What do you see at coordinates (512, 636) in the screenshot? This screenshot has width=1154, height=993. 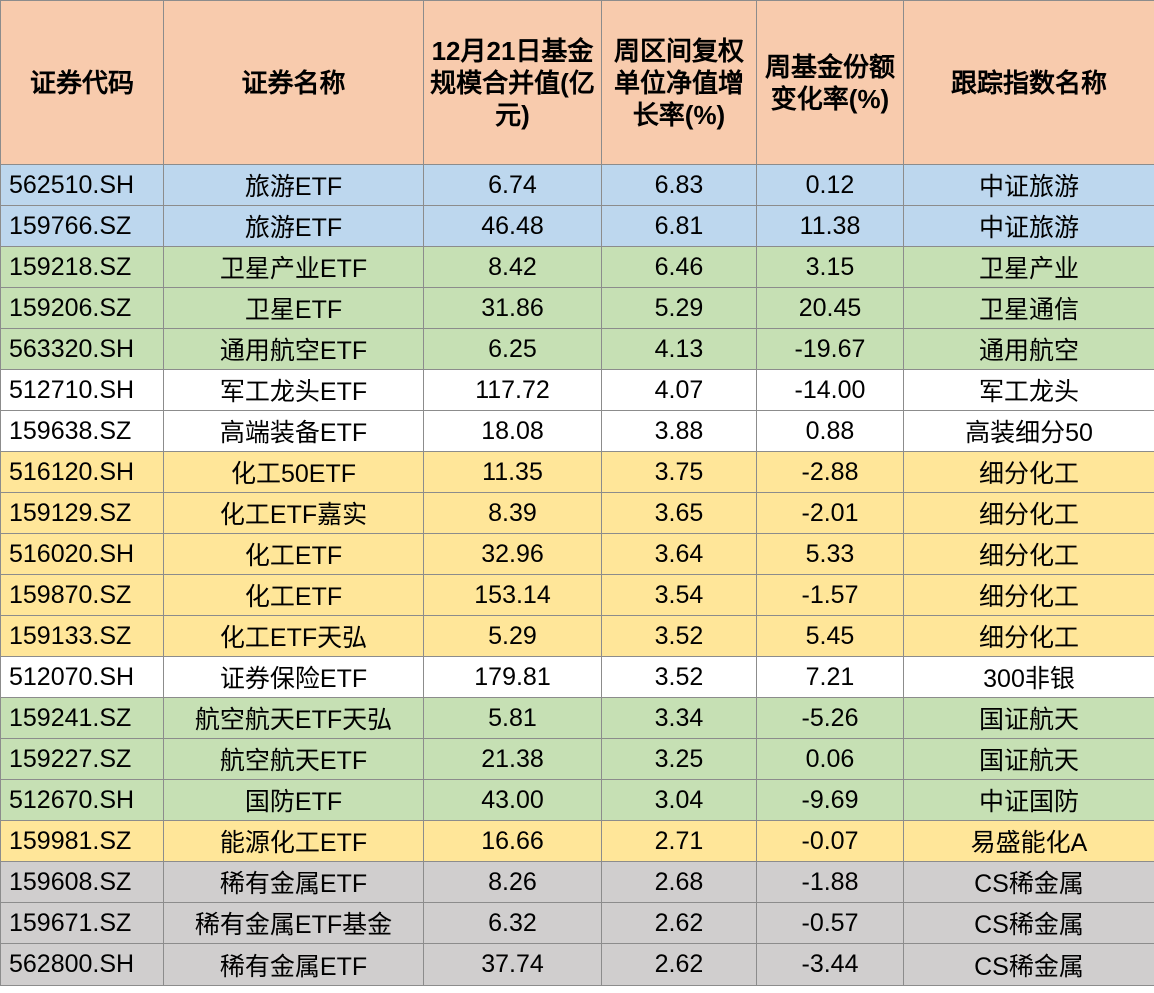 I see `cell-fund-scale: 5.29` at bounding box center [512, 636].